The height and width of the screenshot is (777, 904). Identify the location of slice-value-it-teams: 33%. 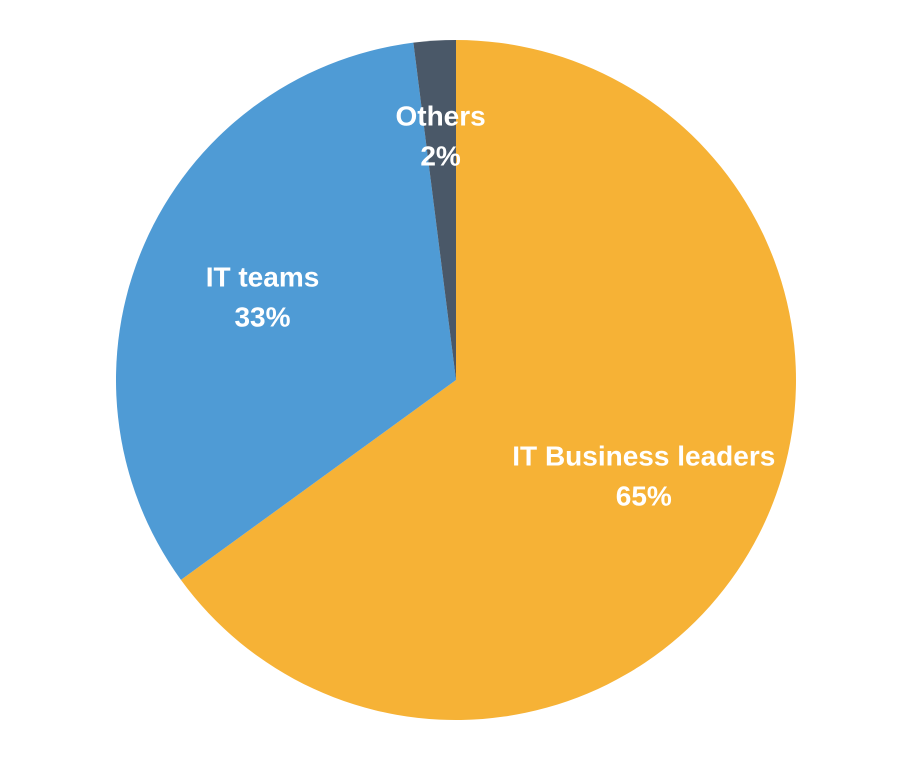
(262, 316).